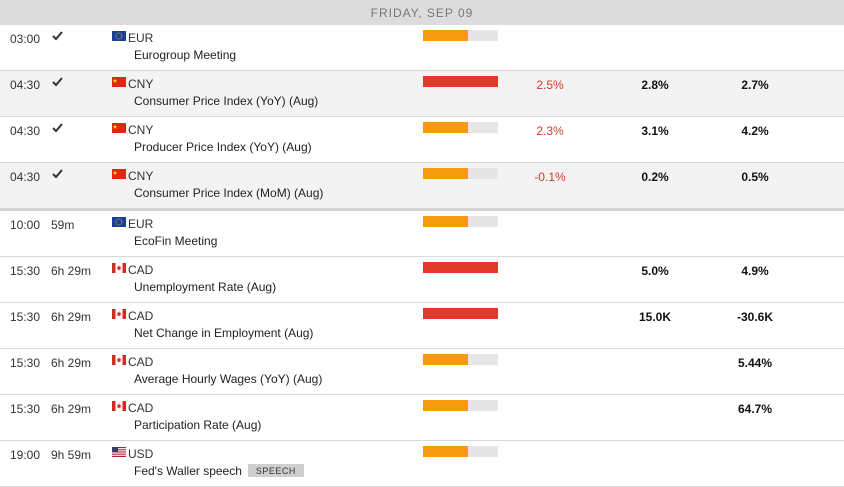 Image resolution: width=844 pixels, height=487 pixels. I want to click on event-name-text: Consumer Price Index (YoY) (Aug), so click(226, 101).